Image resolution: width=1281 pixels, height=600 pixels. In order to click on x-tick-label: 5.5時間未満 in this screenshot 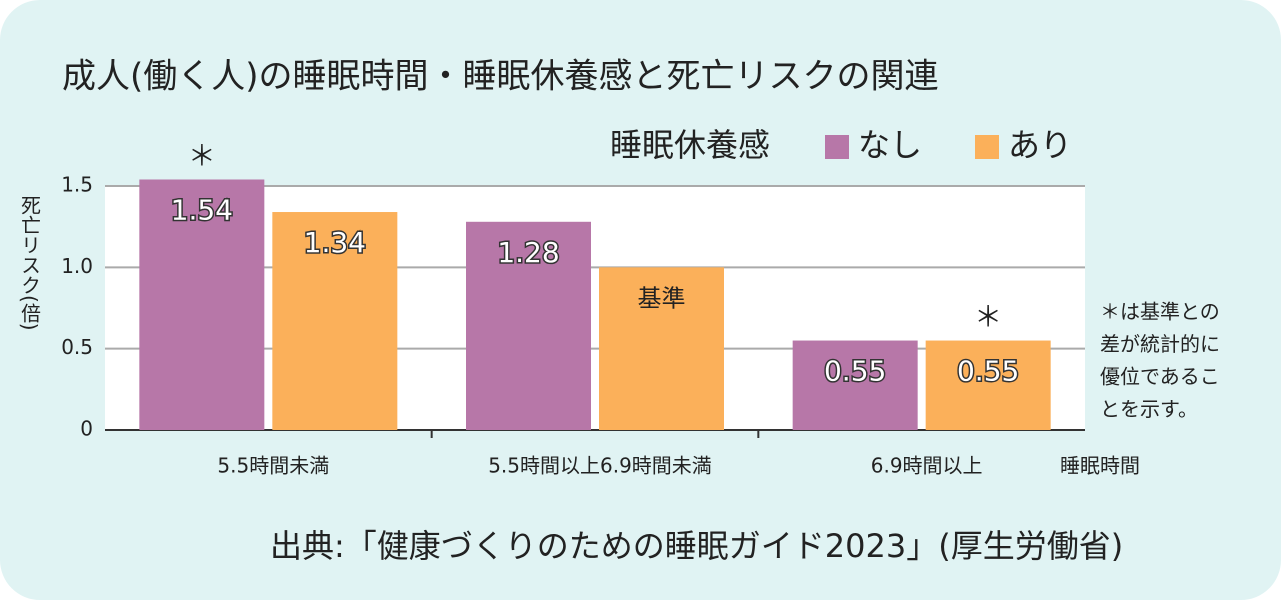, I will do `click(273, 466)`.